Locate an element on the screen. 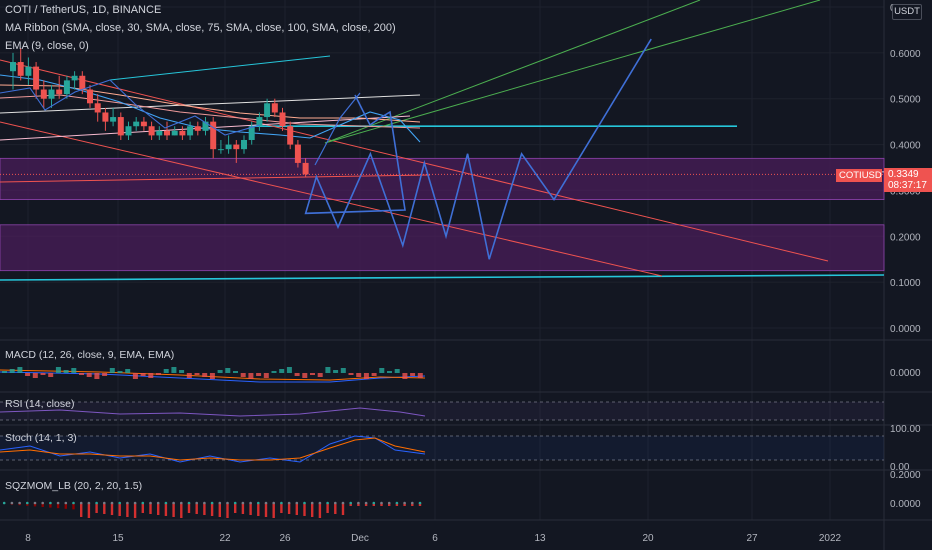 Image resolution: width=932 pixels, height=550 pixels. last-price-value: 0.3349 is located at coordinates (903, 174).